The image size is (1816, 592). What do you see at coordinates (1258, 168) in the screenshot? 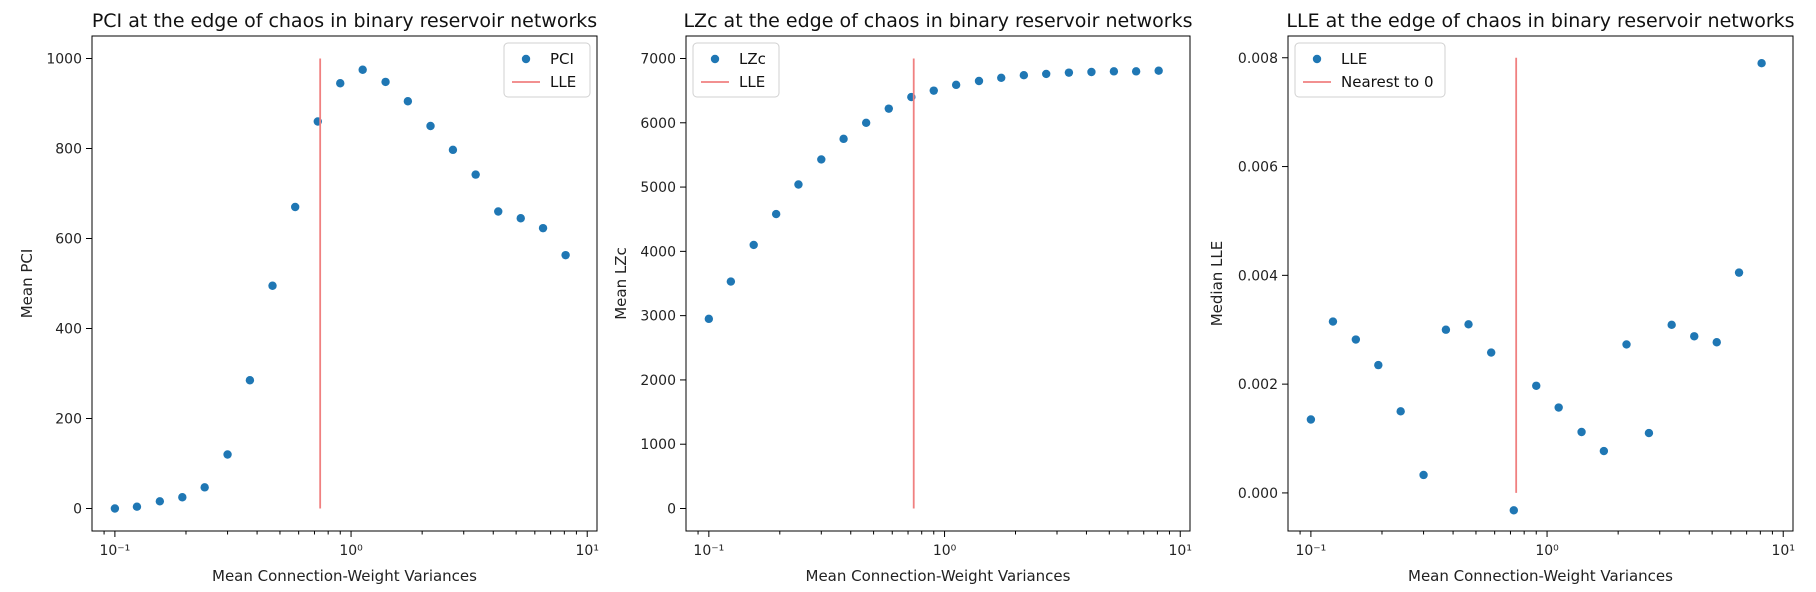
I see `y-tick-label: 0.006` at bounding box center [1258, 168].